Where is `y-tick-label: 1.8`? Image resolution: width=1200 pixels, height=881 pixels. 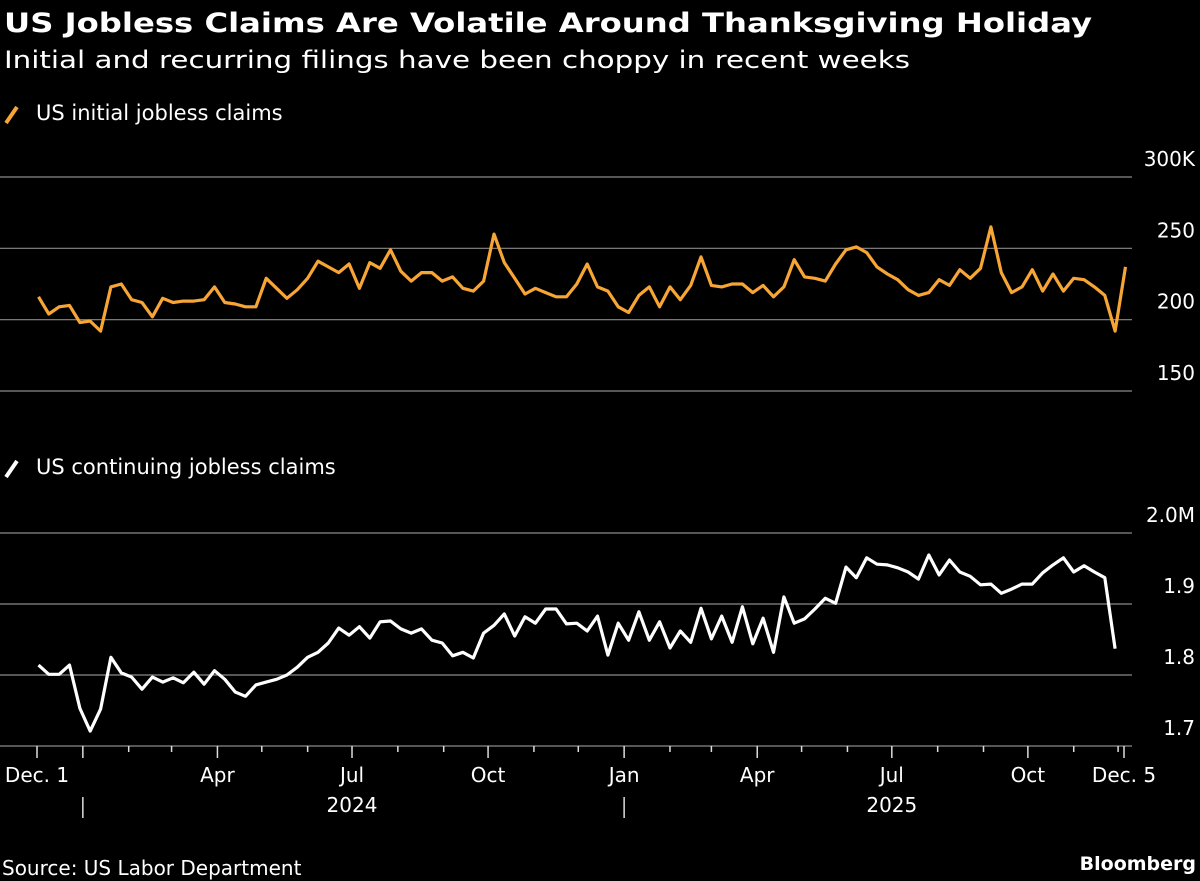
y-tick-label: 1.8 is located at coordinates (1179, 657).